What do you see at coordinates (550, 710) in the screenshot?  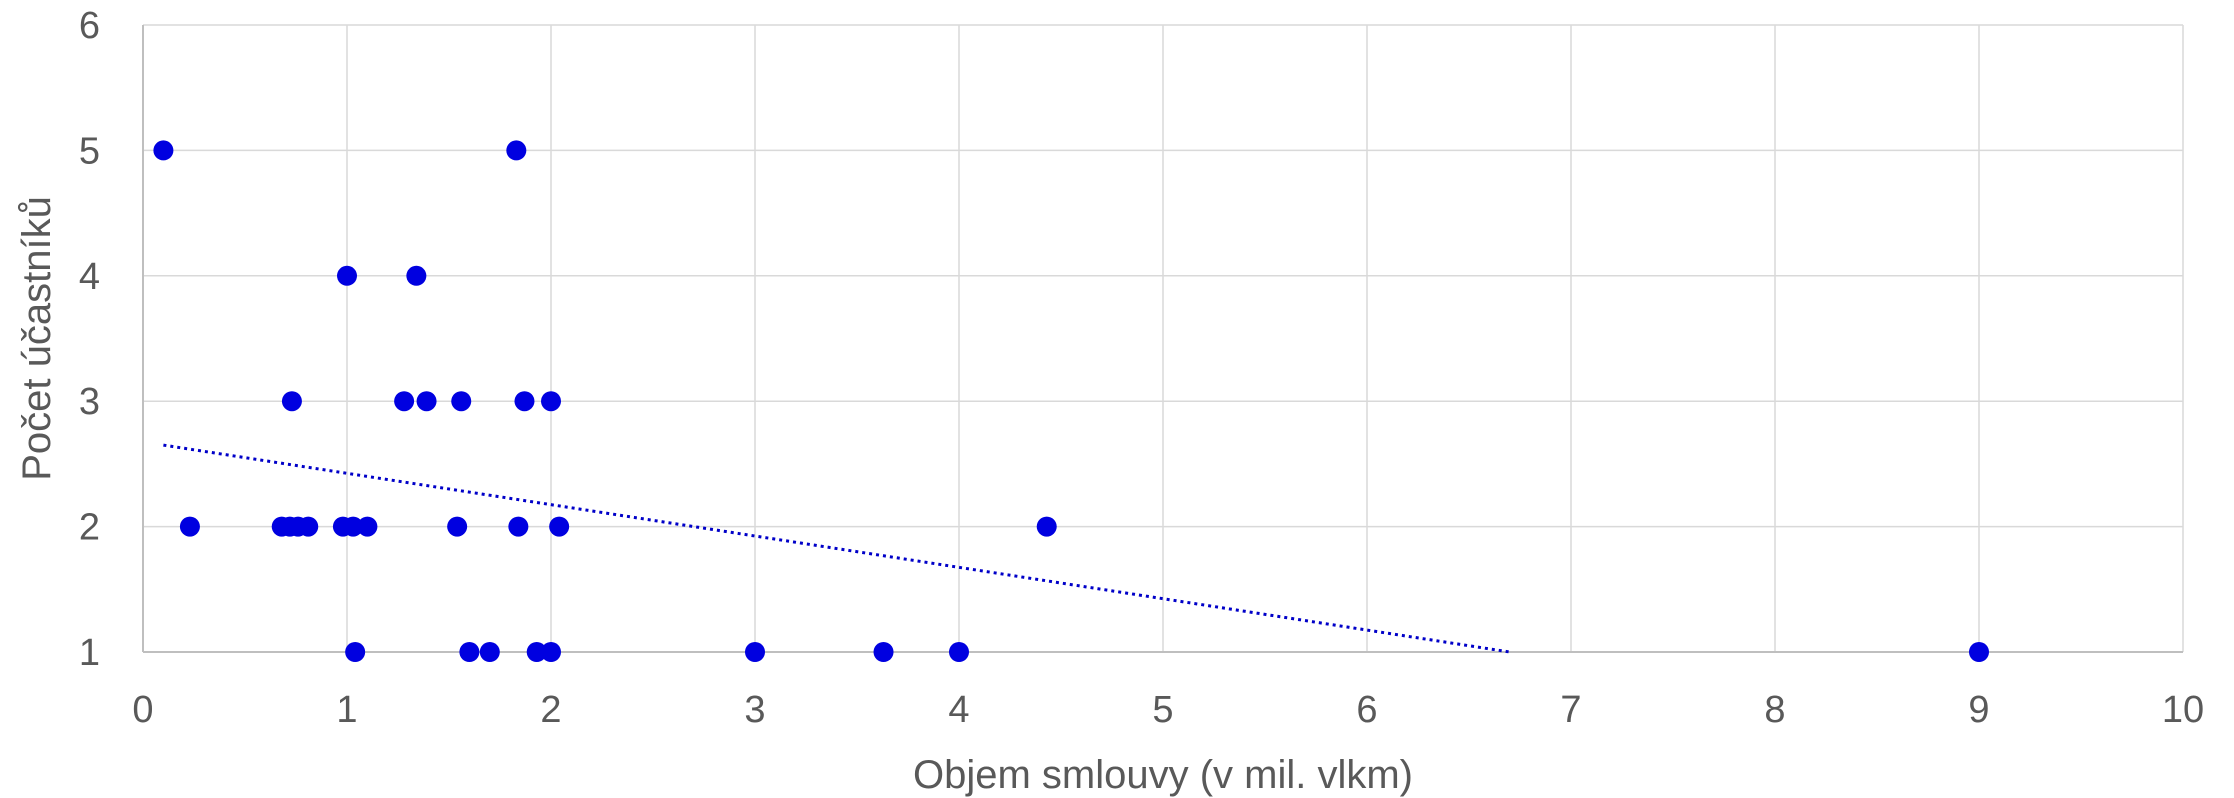 I see `x-tick-label: 2` at bounding box center [550, 710].